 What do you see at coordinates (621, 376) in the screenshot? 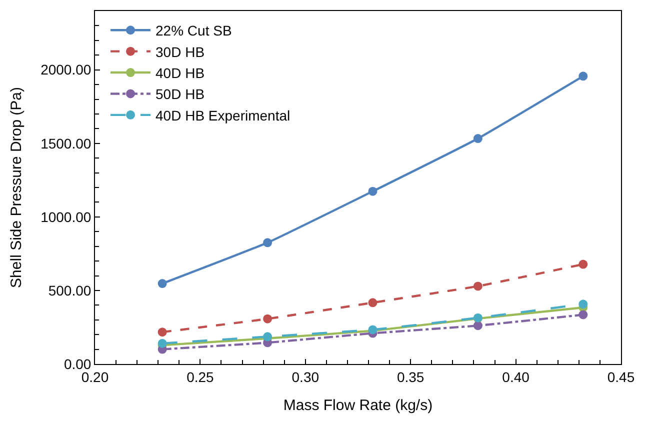
I see `x-tick-label: 0.45` at bounding box center [621, 376].